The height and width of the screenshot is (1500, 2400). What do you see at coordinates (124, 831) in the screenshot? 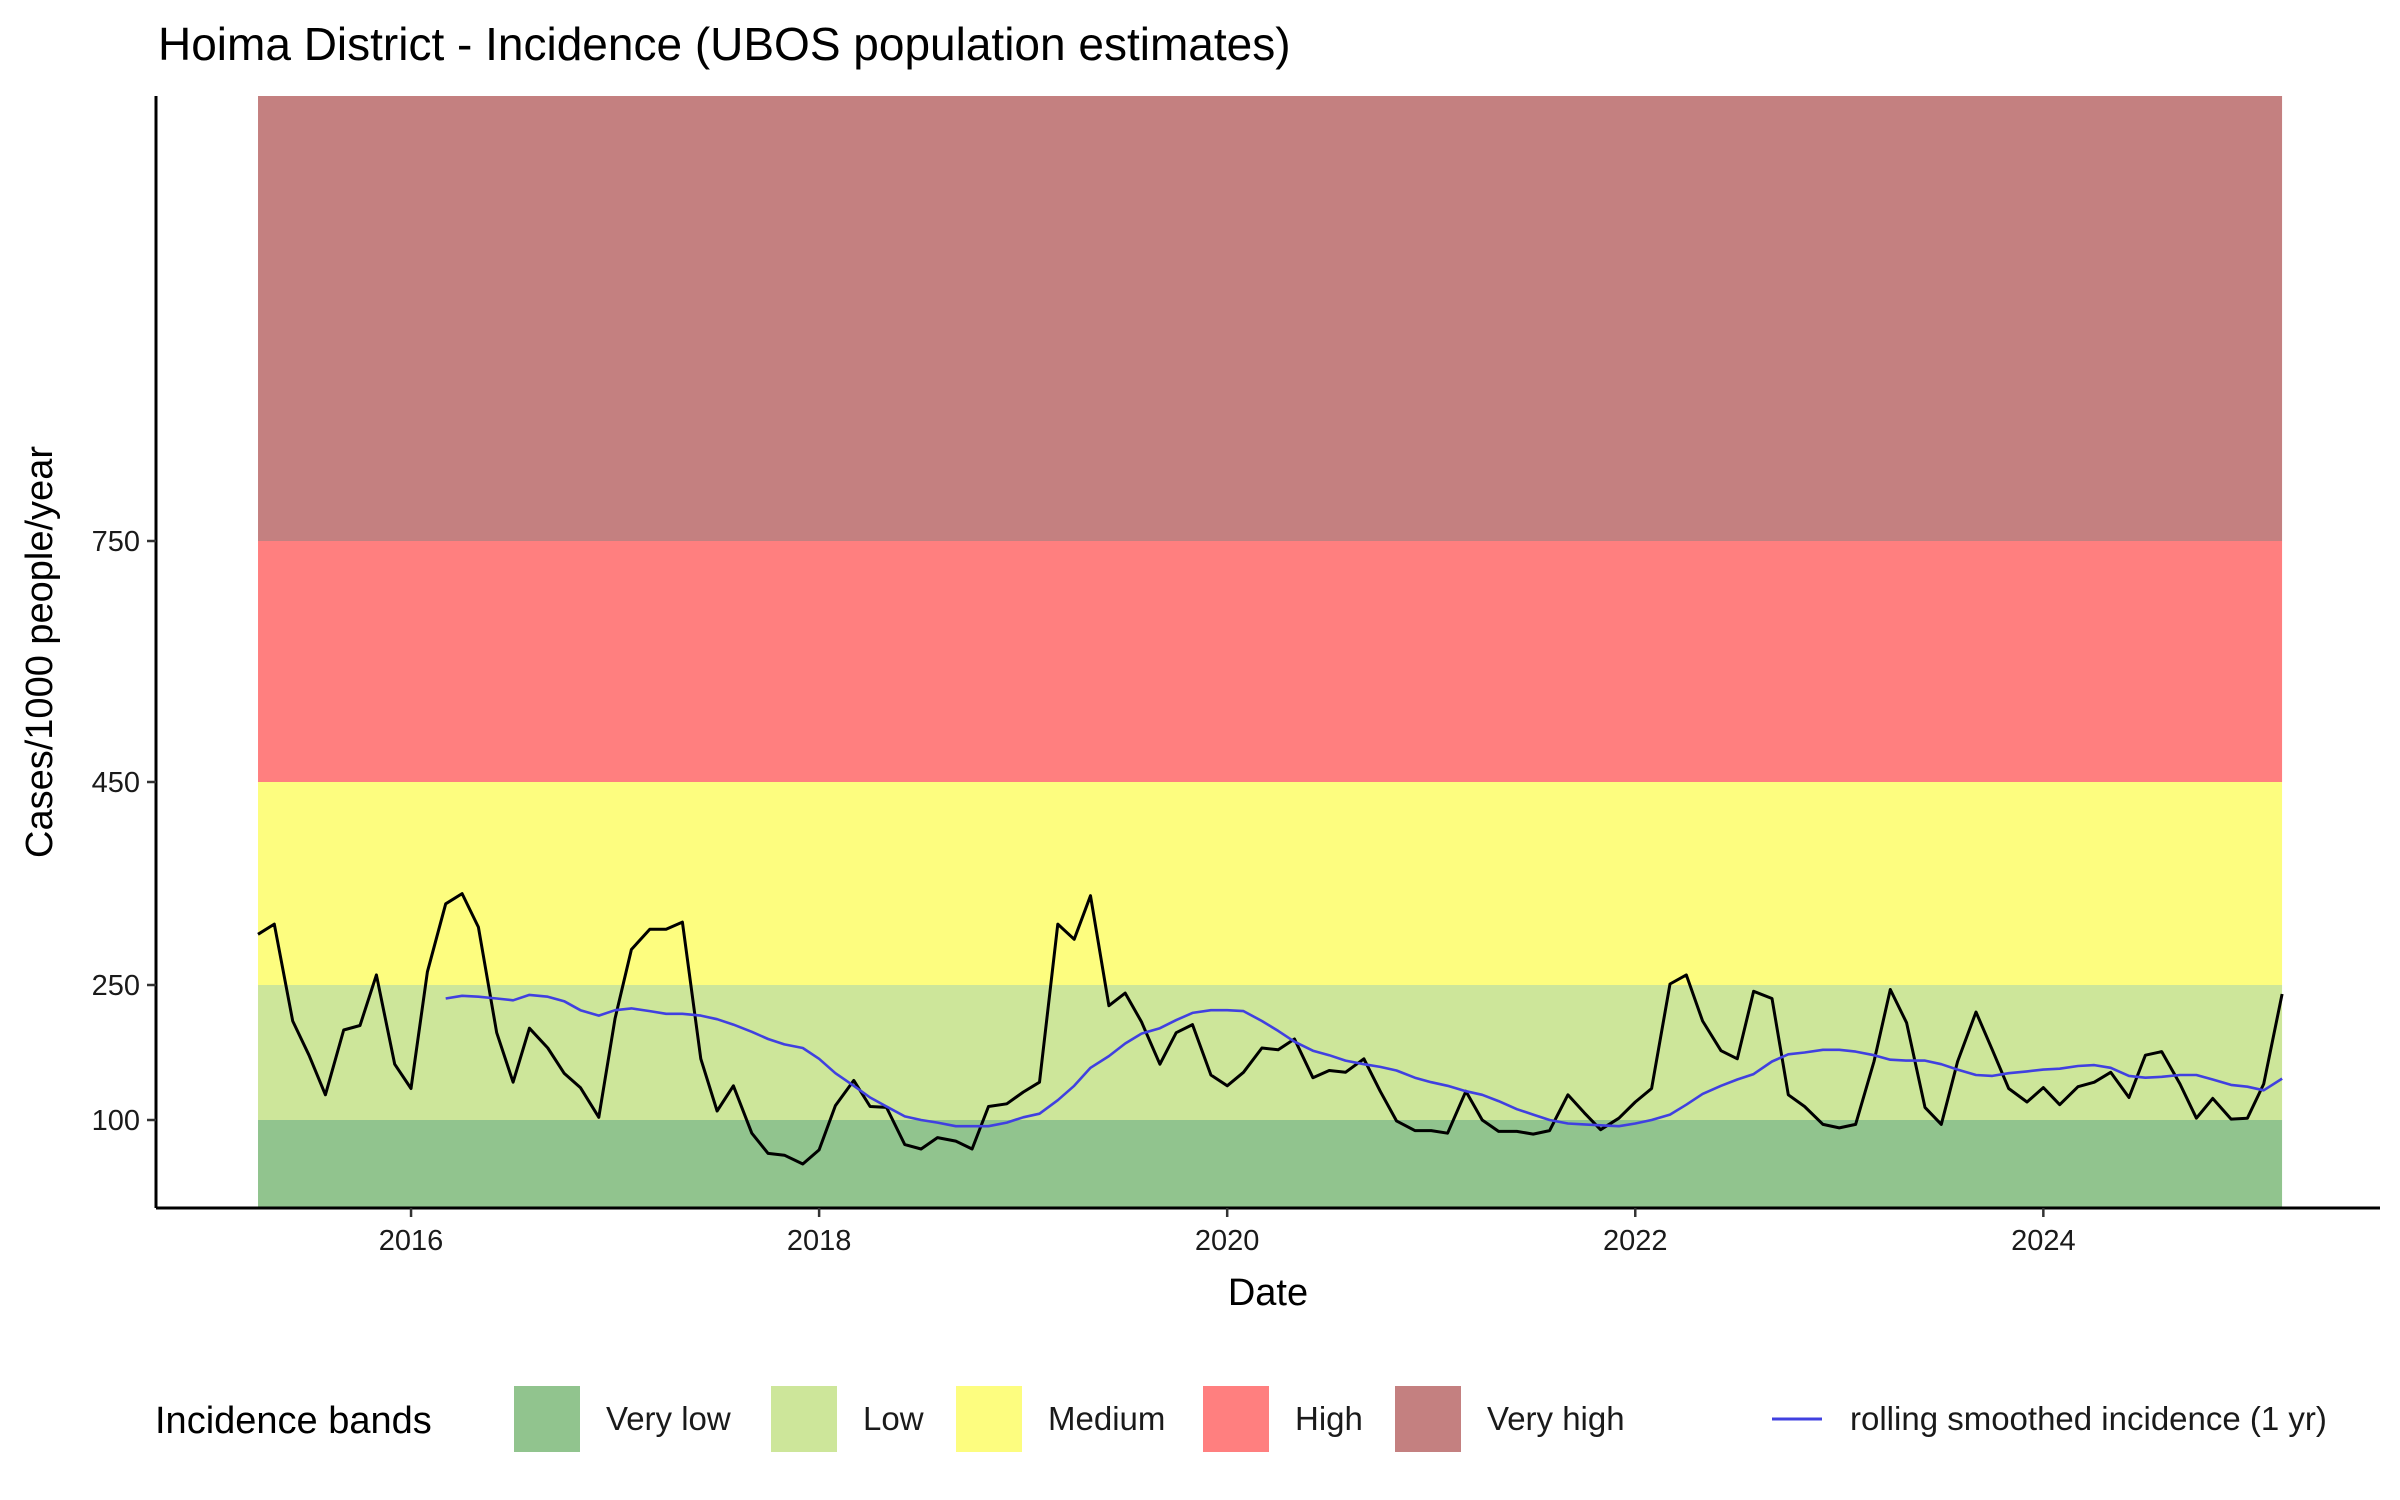
I see `y-axis-ticks: 100 250 450 750` at bounding box center [124, 831].